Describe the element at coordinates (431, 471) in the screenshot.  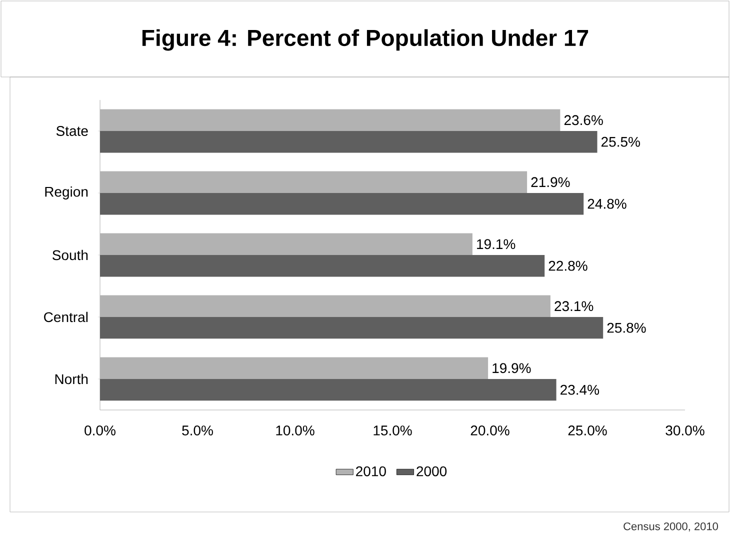
I see `legend-label: 2000` at that location.